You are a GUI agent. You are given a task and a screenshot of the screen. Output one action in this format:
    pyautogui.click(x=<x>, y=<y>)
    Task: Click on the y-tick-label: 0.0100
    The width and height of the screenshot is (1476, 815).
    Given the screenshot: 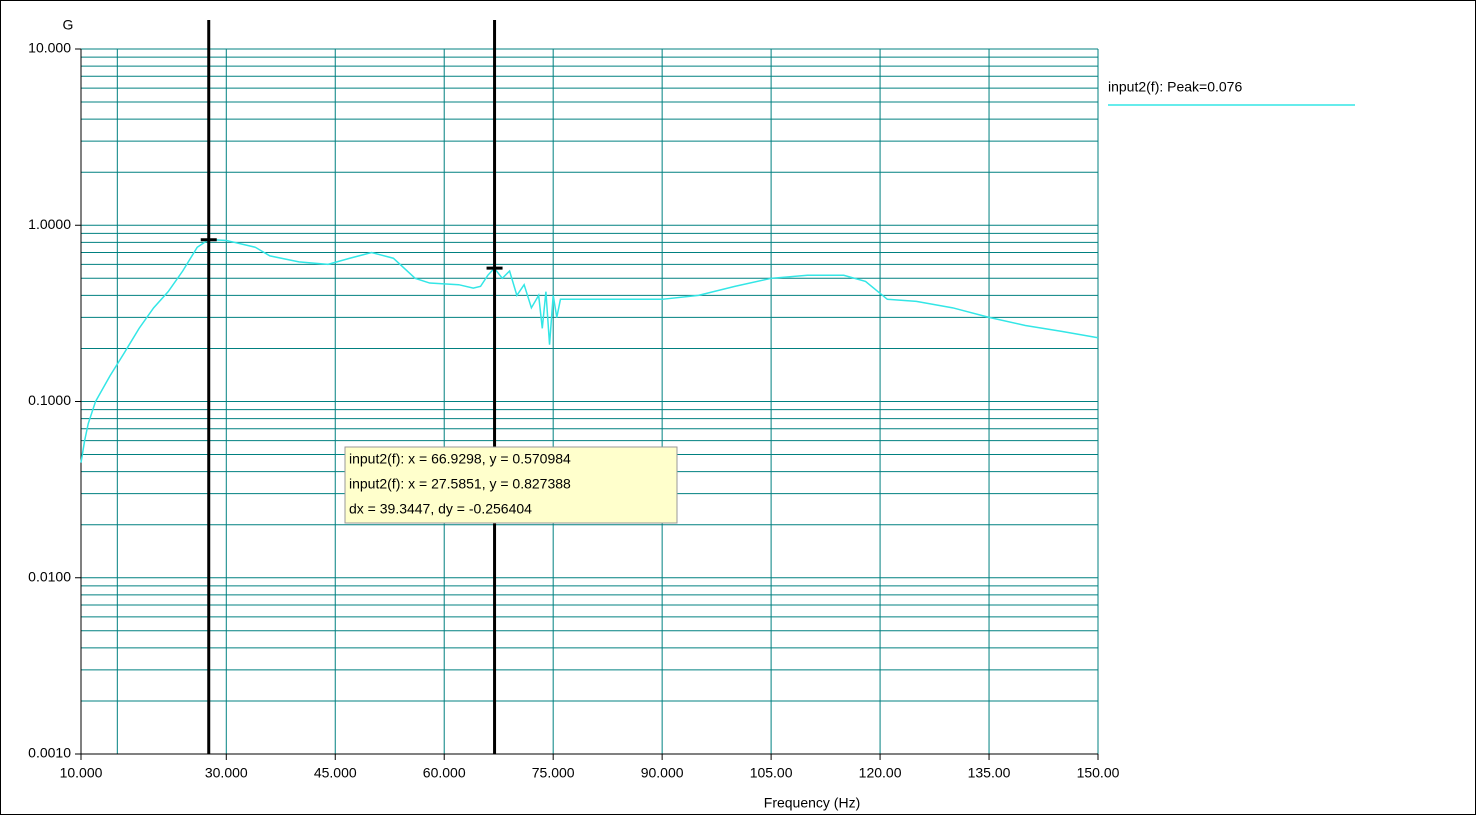 What is the action you would take?
    pyautogui.click(x=49, y=576)
    